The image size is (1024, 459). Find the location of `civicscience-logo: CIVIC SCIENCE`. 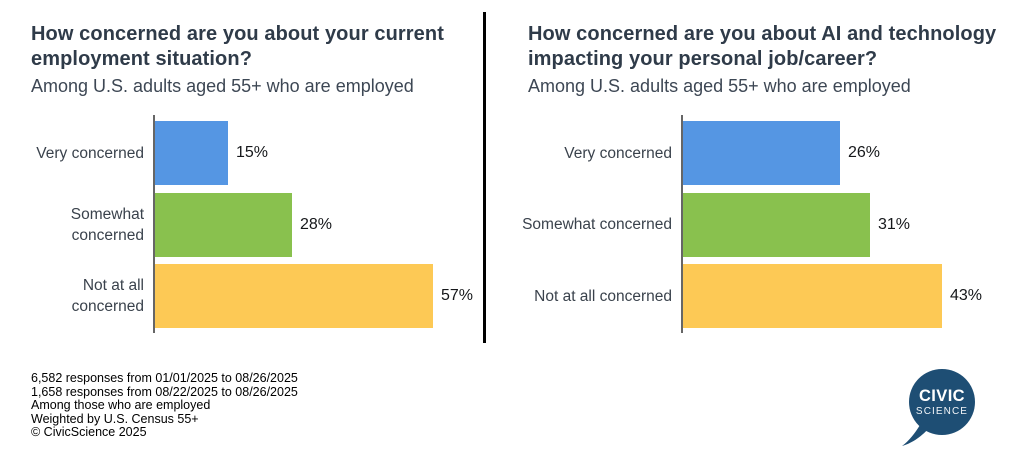

civicscience-logo: CIVIC SCIENCE is located at coordinates (938, 407).